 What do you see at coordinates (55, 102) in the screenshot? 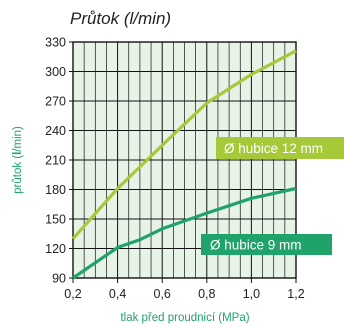
I see `y-tick-label: 270` at bounding box center [55, 102].